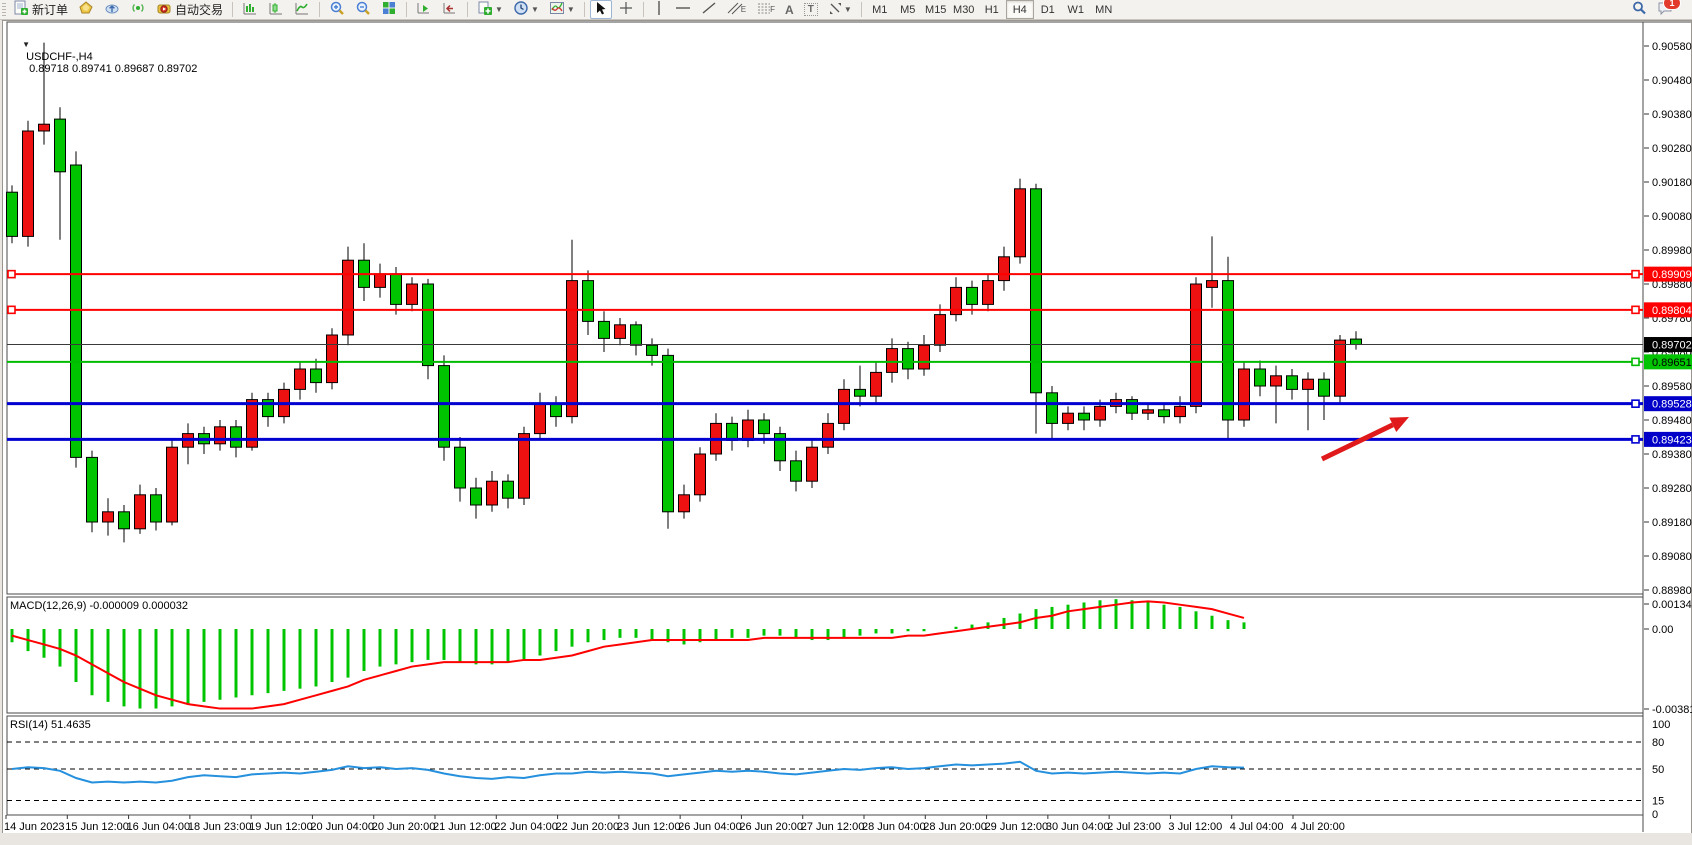 The image size is (1692, 845). I want to click on bar-chart-mode-button, so click(250, 9).